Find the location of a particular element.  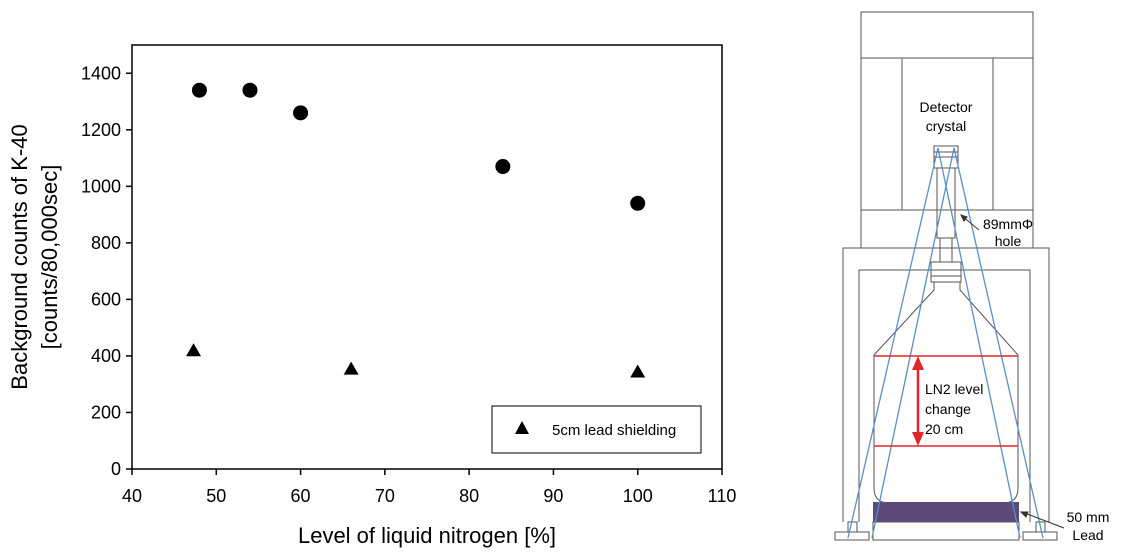

x-tick-label: 60 is located at coordinates (301, 496).